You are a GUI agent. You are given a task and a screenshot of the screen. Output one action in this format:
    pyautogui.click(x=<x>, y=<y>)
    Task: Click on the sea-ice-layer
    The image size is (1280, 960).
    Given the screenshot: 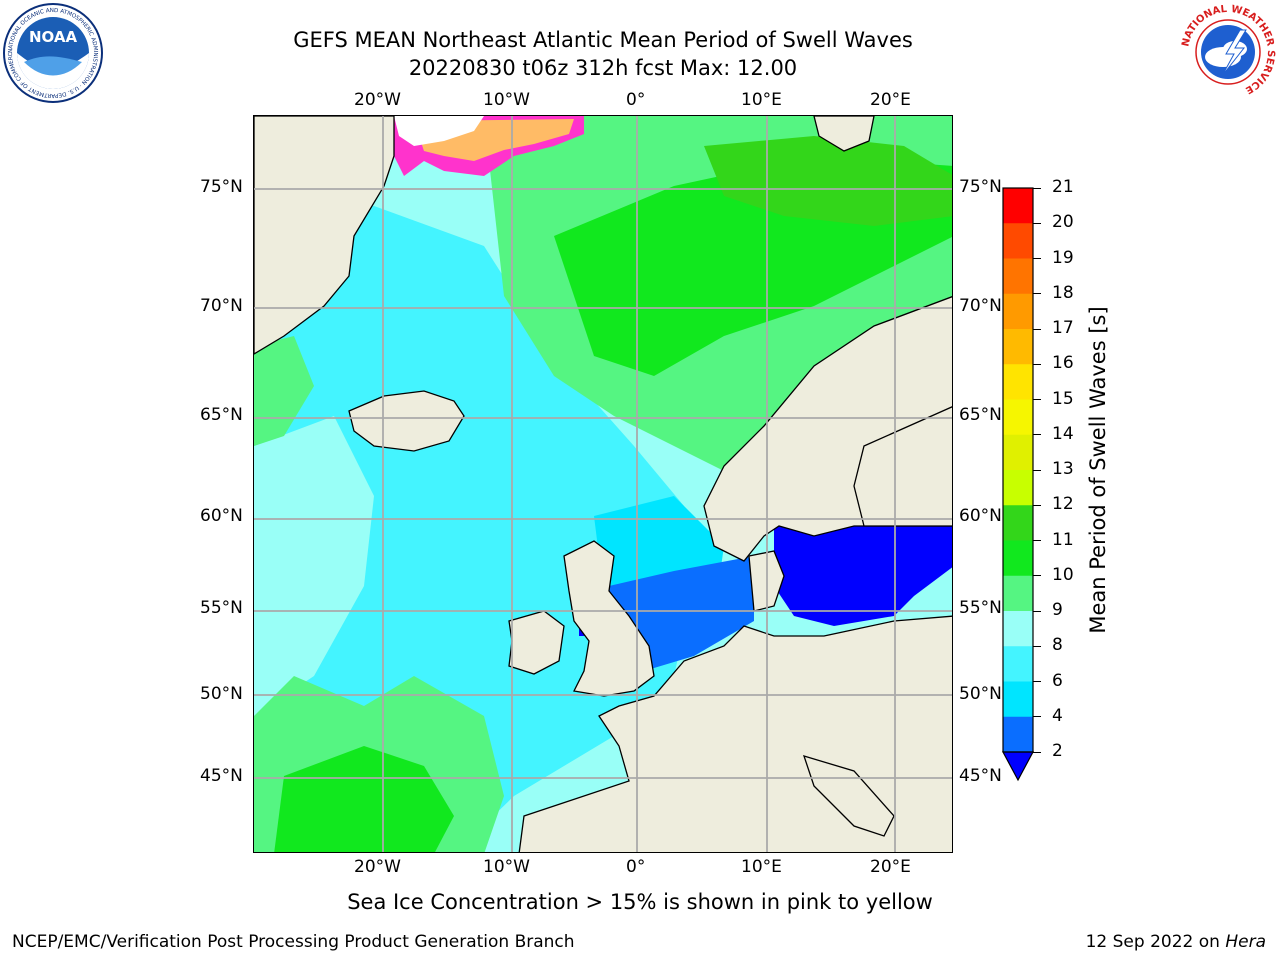 What is the action you would take?
    pyautogui.click(x=489, y=146)
    